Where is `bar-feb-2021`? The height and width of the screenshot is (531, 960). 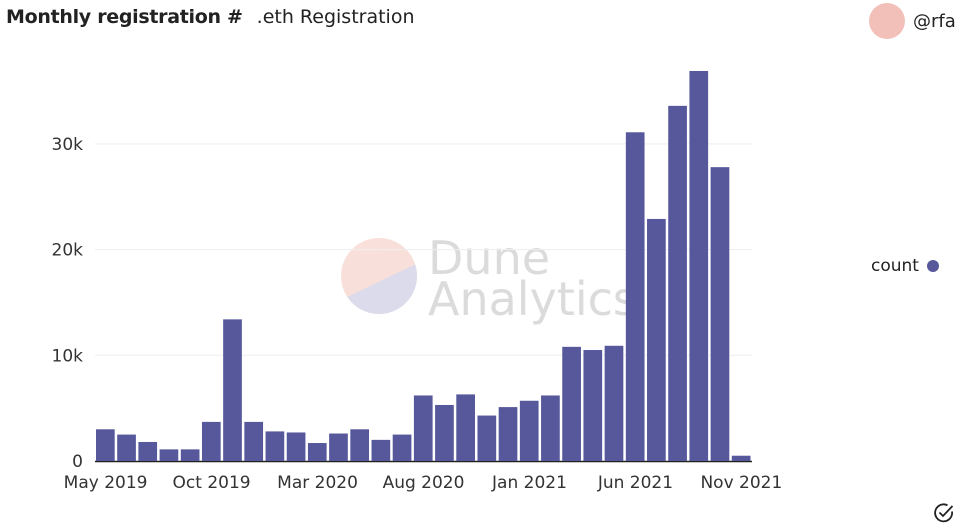 bar-feb-2021 is located at coordinates (550, 428).